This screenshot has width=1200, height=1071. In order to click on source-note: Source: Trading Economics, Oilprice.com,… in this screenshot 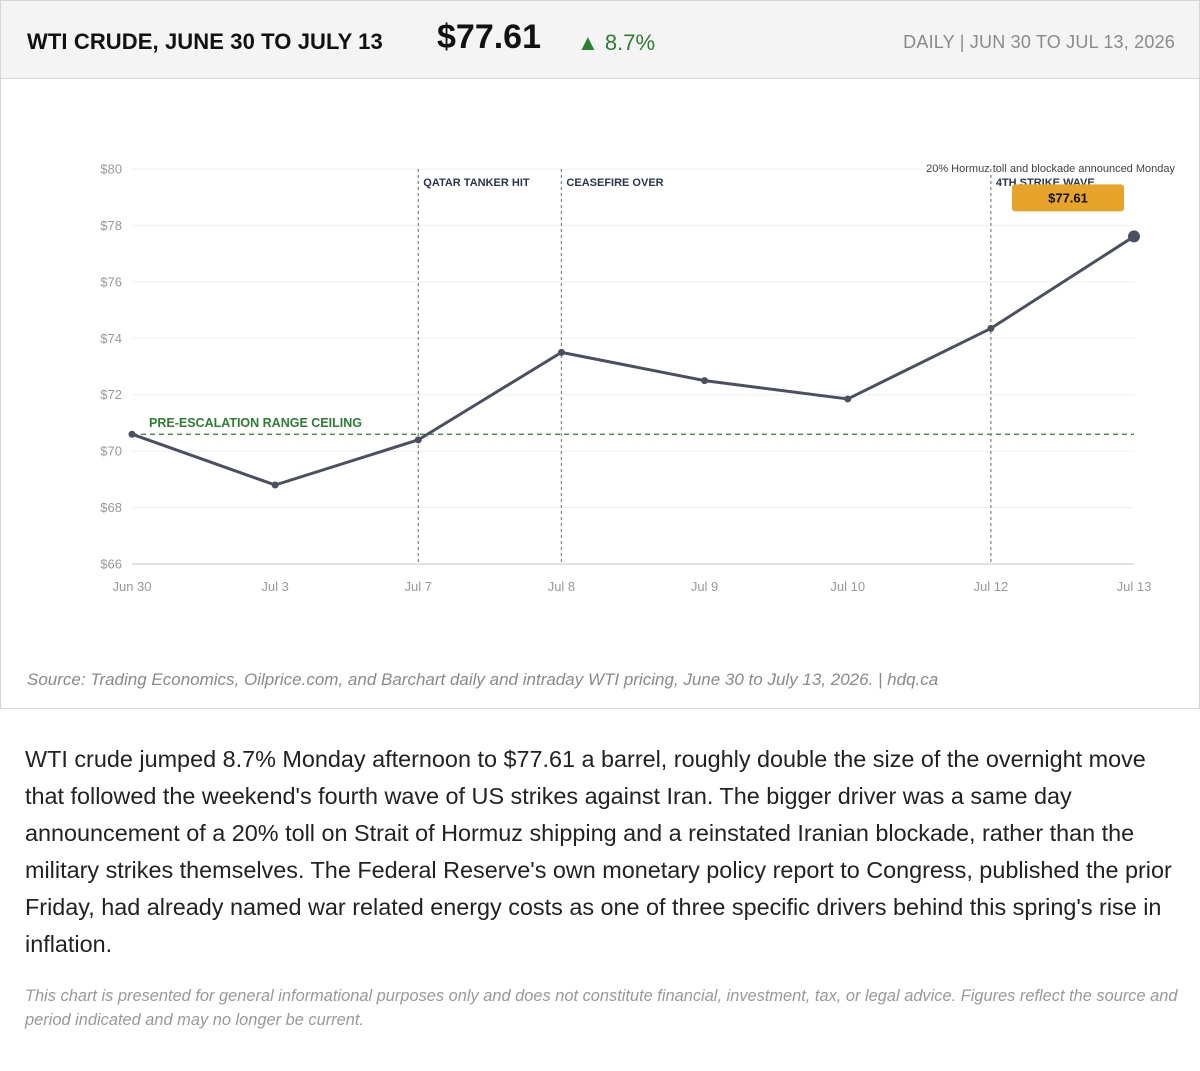, I will do `click(483, 679)`.